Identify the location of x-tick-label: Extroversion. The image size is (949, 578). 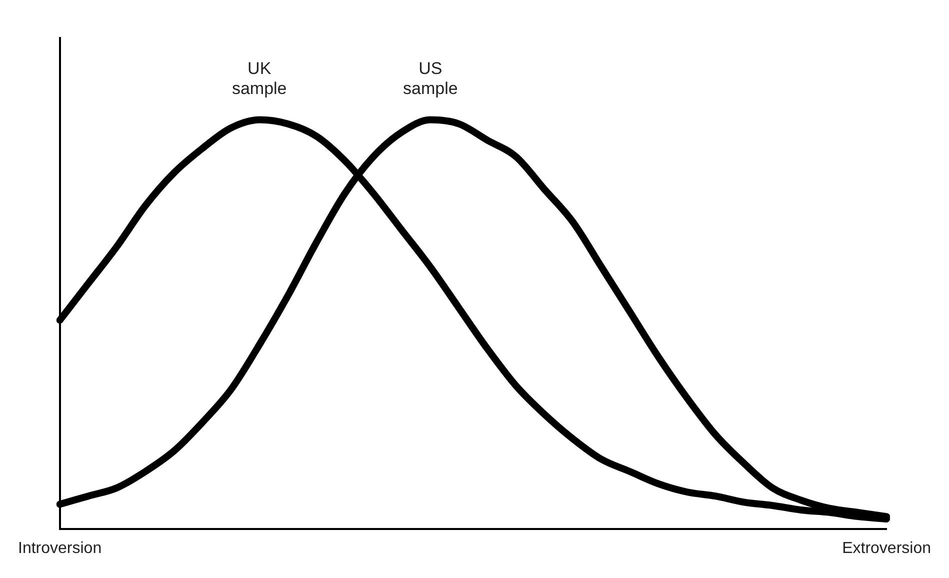
(886, 548).